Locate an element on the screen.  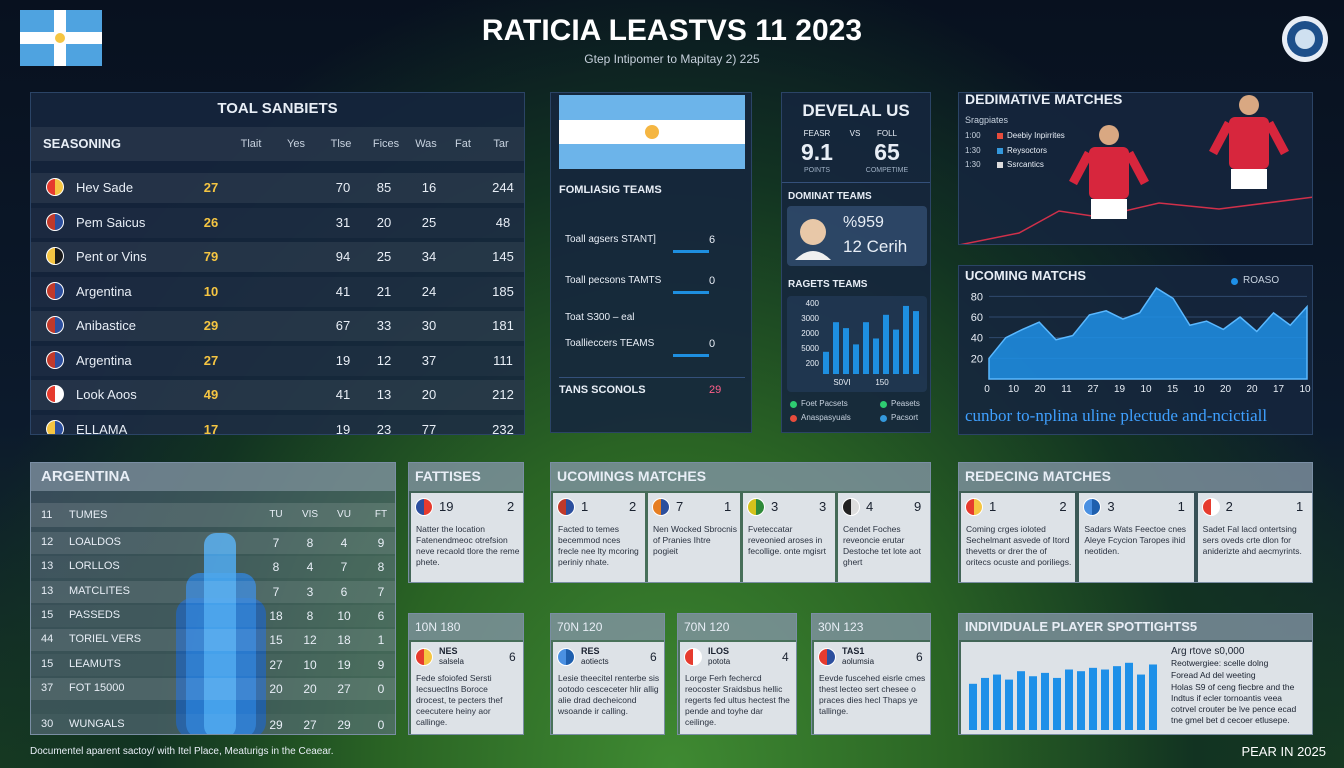
cell: 6 is located at coordinates (344, 591).